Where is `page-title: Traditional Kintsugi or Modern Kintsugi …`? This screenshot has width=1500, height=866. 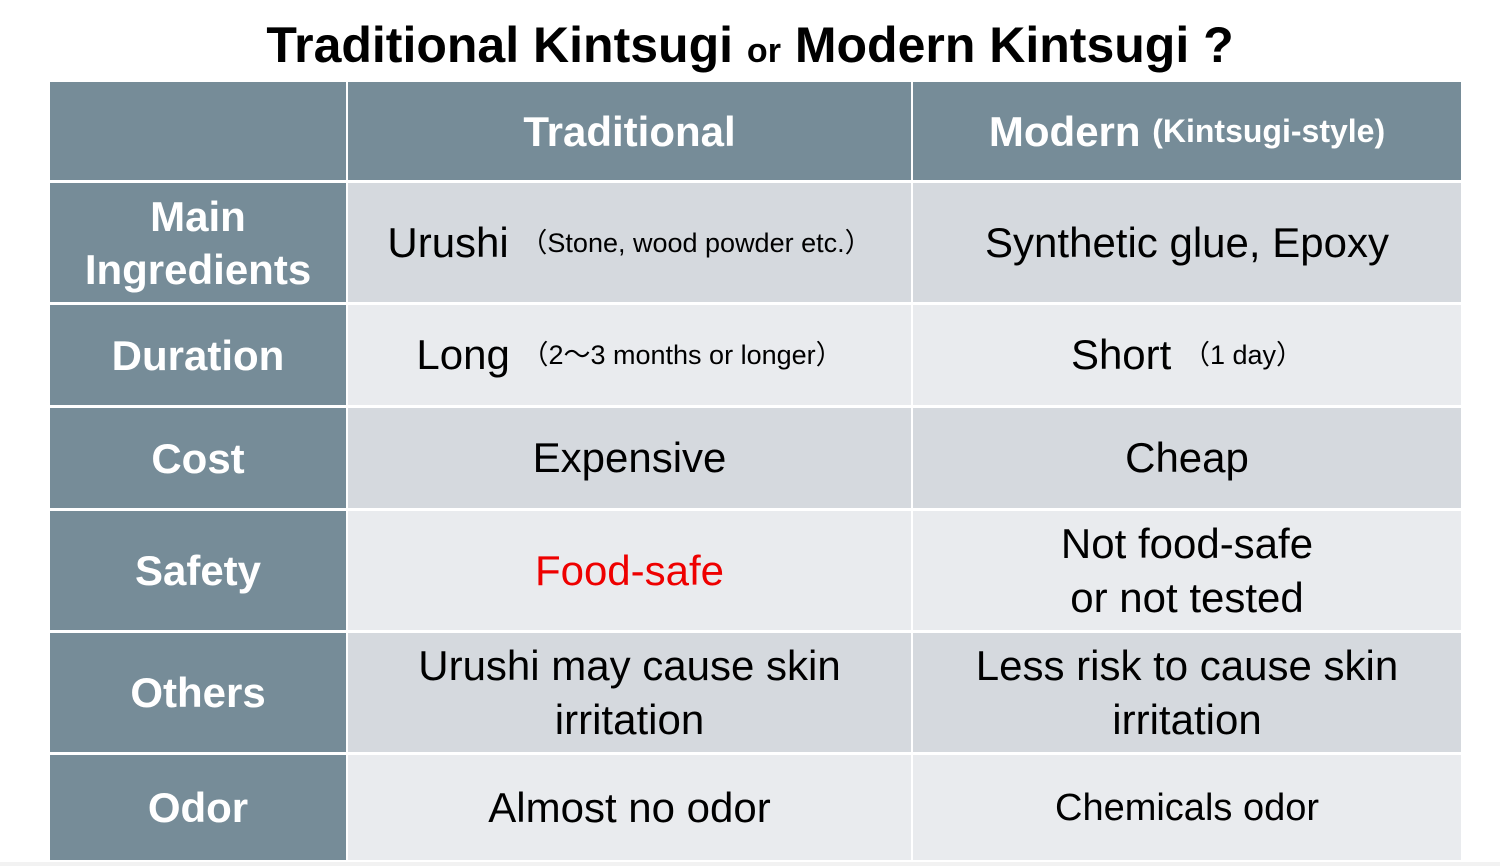 page-title: Traditional Kintsugi or Modern Kintsugi … is located at coordinates (750, 48).